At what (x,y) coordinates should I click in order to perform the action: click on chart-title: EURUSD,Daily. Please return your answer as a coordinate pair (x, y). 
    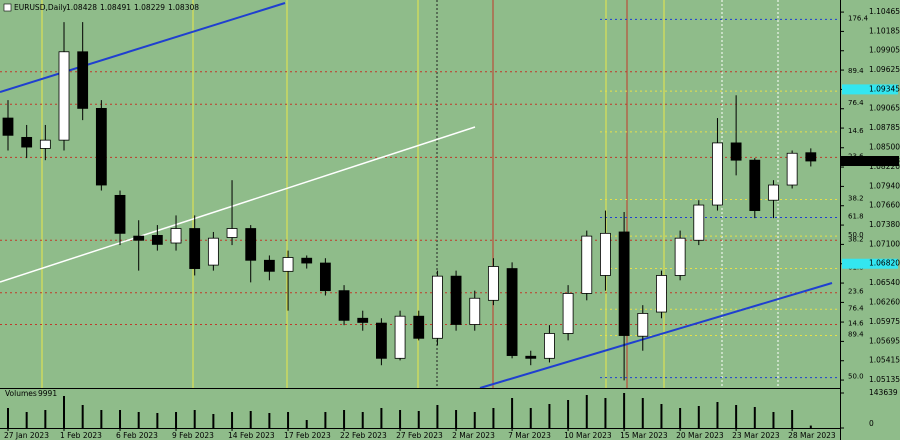
    Looking at the image, I should click on (40, 7).